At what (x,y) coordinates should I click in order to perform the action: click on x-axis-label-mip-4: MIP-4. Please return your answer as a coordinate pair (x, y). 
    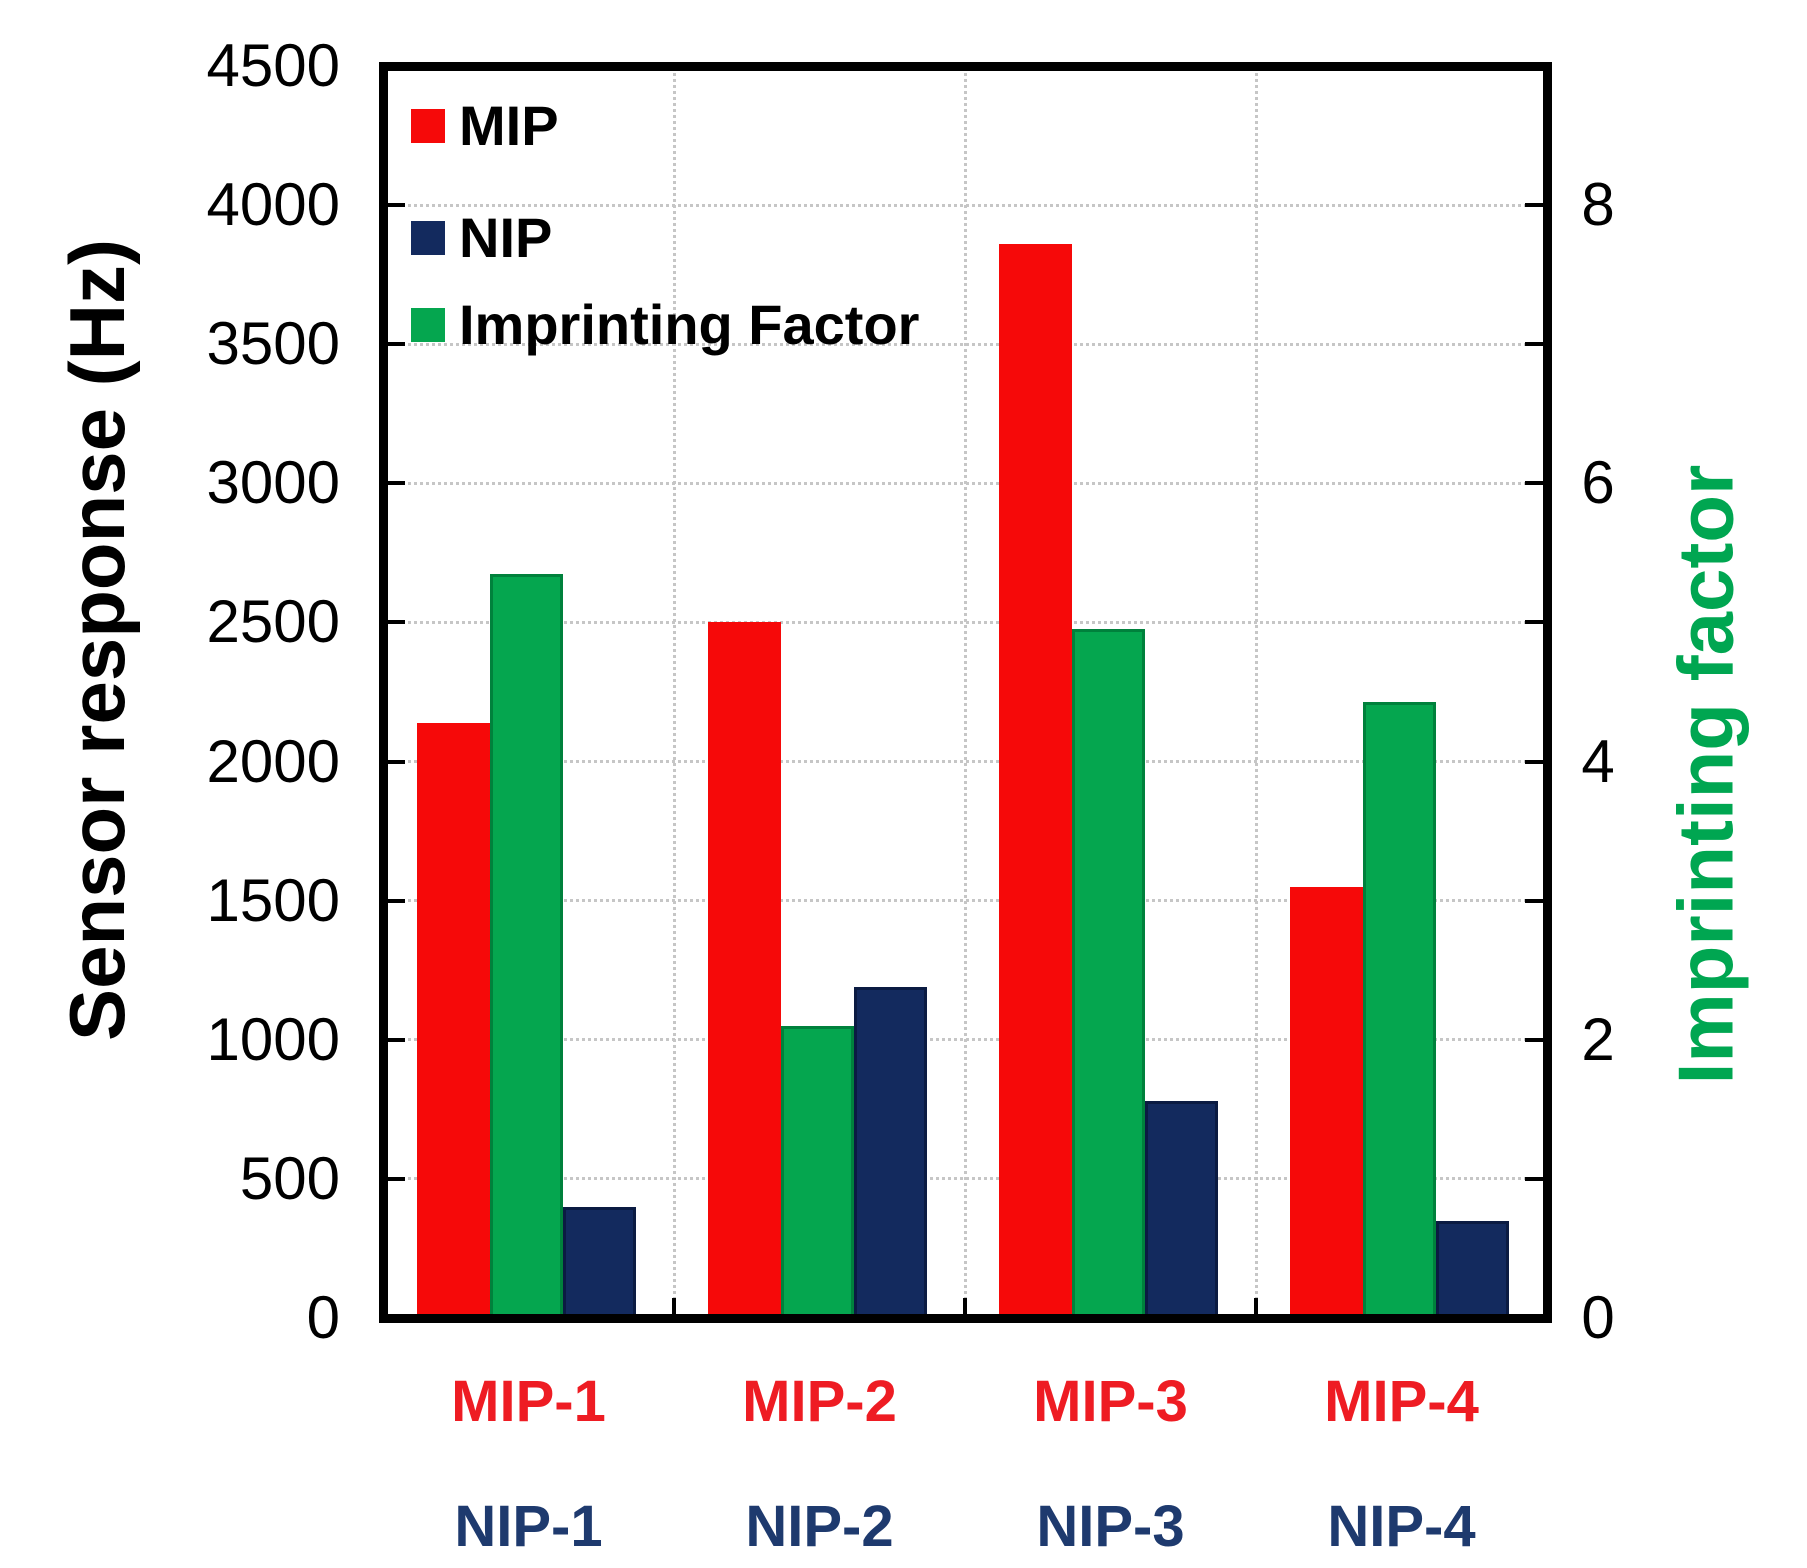
    Looking at the image, I should click on (1401, 1401).